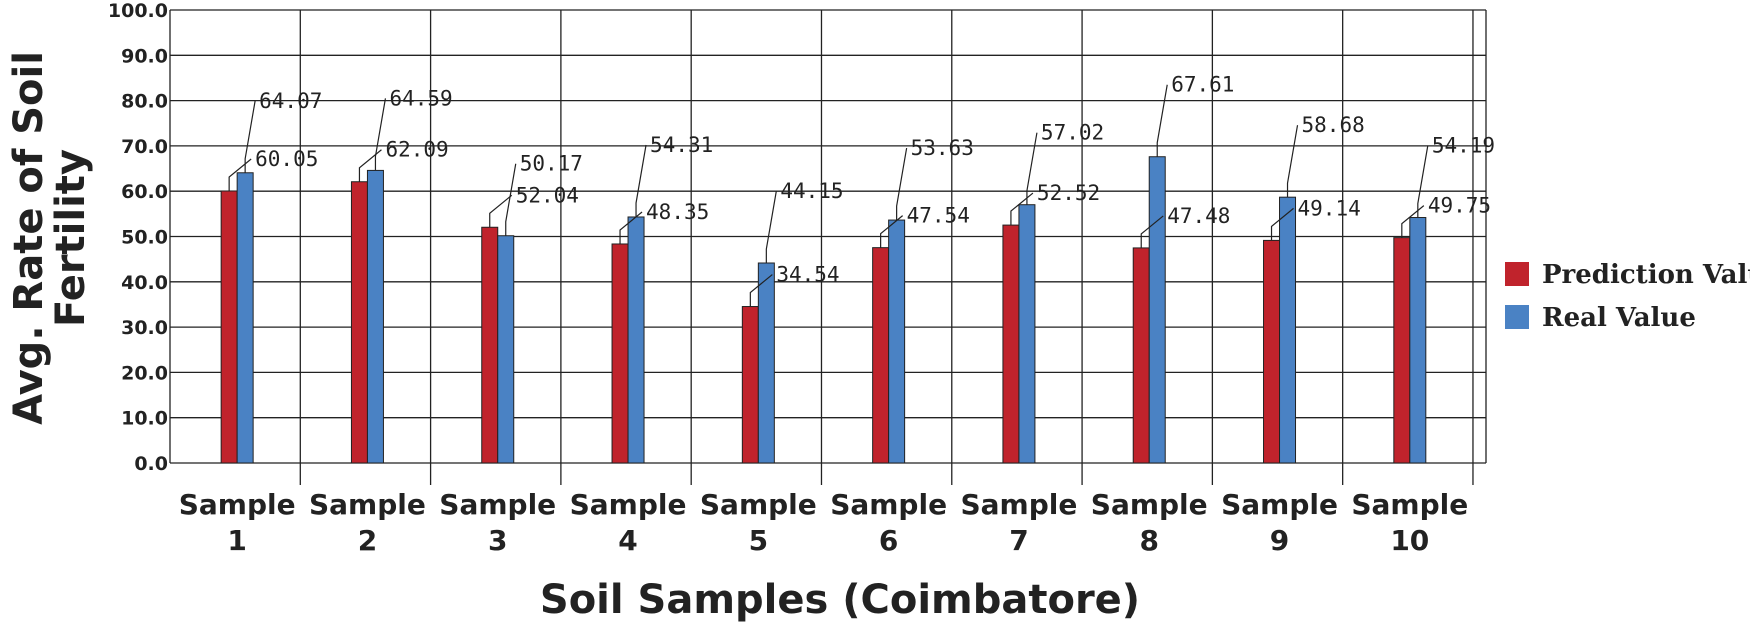  What do you see at coordinates (237, 522) in the screenshot?
I see `x-tick-label: Sample 1` at bounding box center [237, 522].